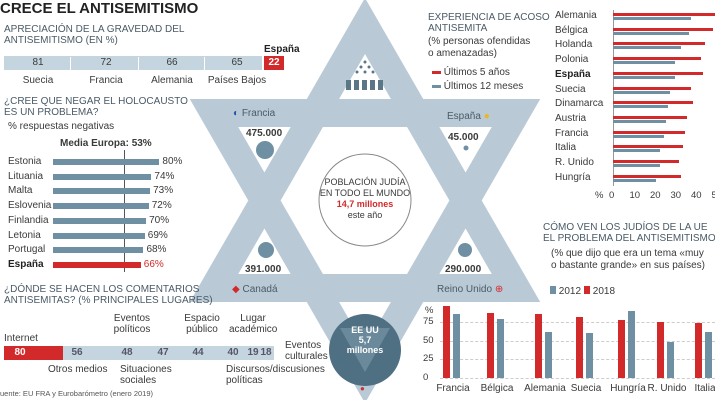 The height and width of the screenshot is (400, 715). I want to click on comentario-label: Discursos/discusiones políticas, so click(275, 375).